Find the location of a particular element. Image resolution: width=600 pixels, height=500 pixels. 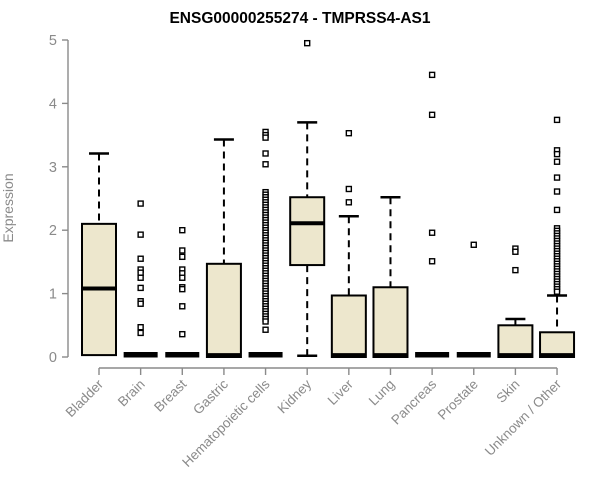

box-group-prostate is located at coordinates (473, 299).